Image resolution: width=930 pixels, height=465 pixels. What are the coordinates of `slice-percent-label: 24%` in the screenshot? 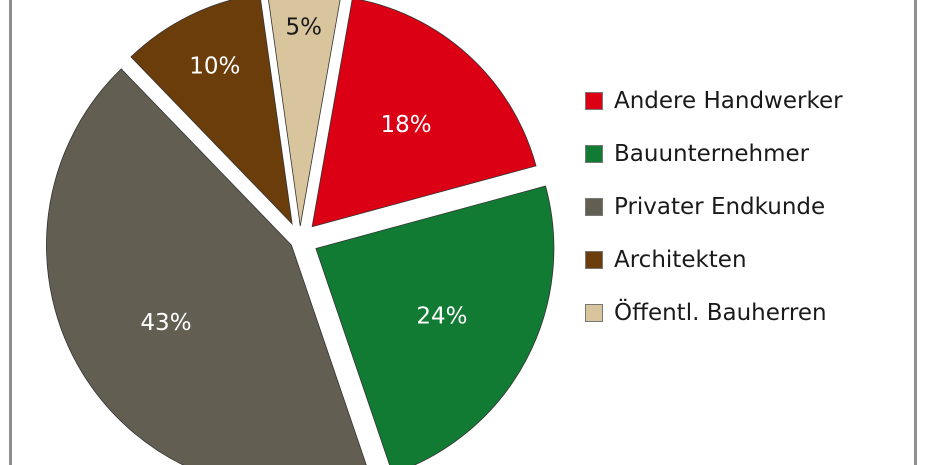 It's located at (441, 316).